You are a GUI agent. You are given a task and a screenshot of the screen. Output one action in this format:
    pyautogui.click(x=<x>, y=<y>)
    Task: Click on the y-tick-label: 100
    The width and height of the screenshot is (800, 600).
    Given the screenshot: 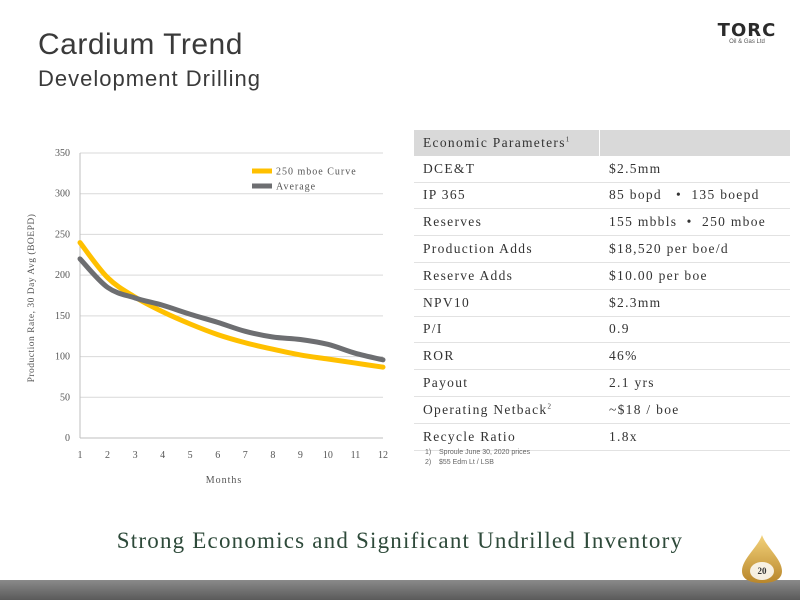 What is the action you would take?
    pyautogui.click(x=62, y=357)
    